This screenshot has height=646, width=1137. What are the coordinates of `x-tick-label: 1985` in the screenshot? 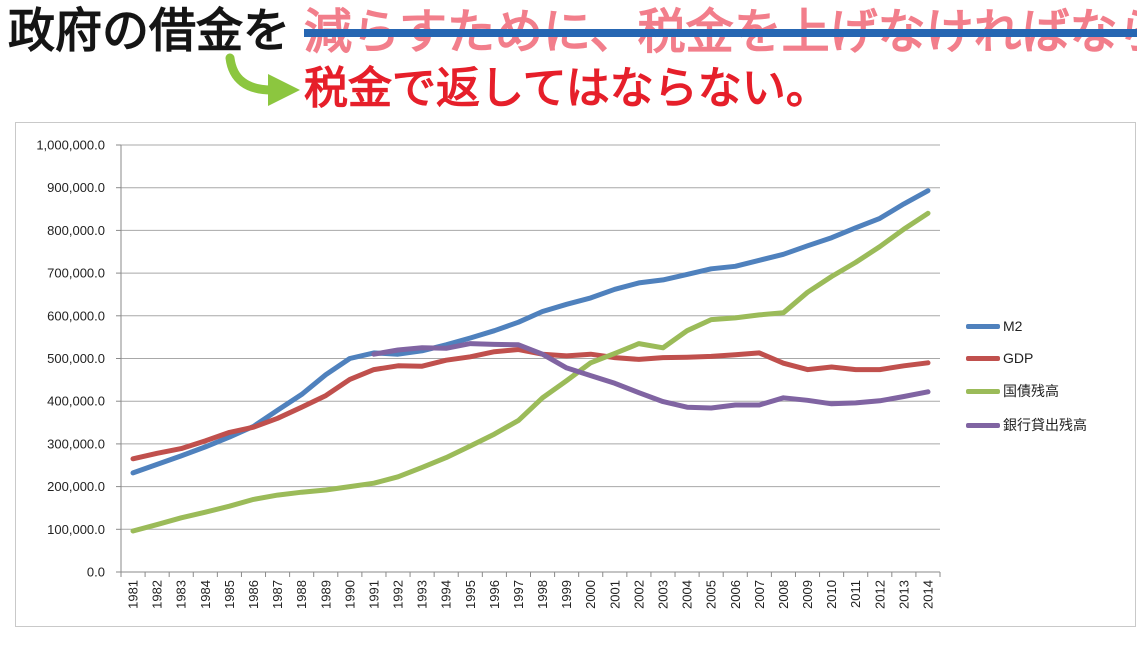 It's located at (229, 594).